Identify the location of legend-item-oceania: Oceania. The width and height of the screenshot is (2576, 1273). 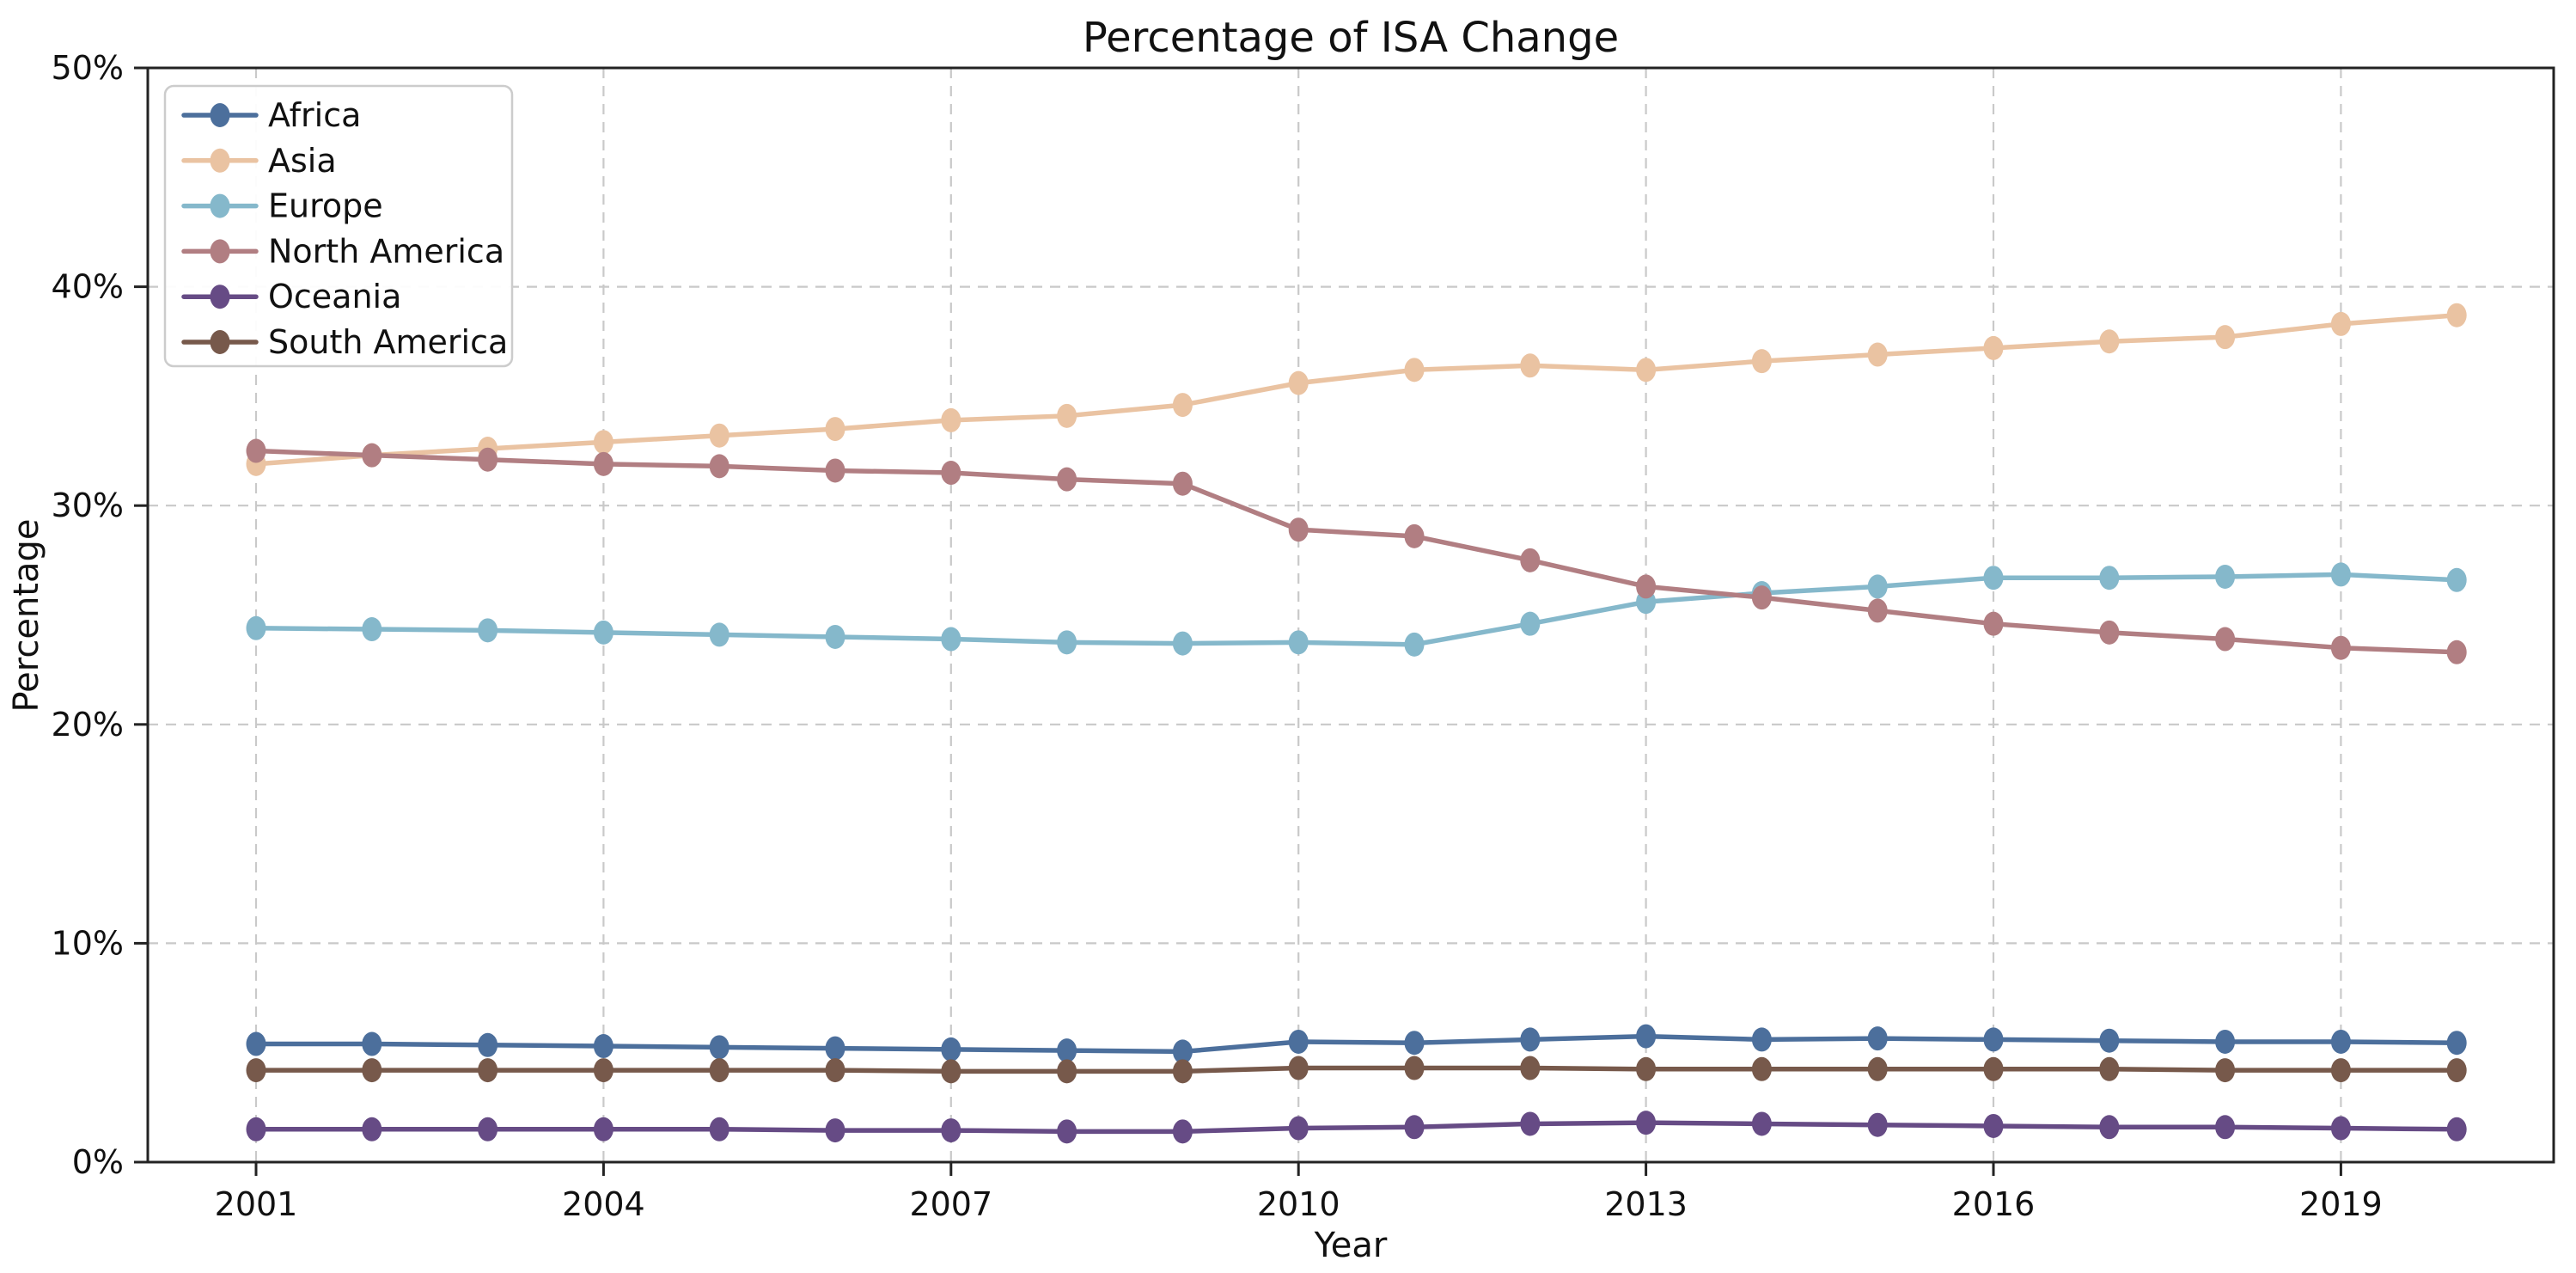
(291, 296).